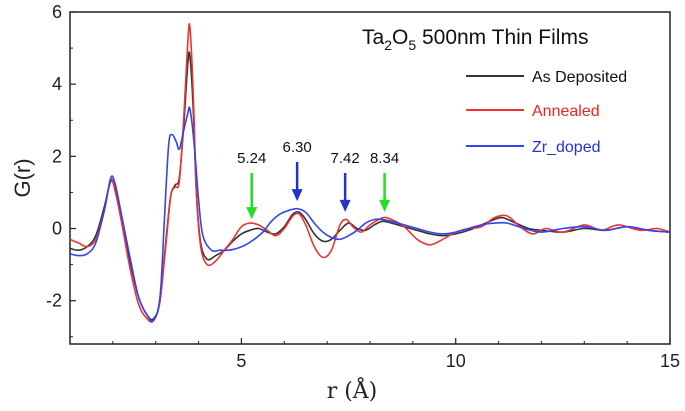 This screenshot has width=685, height=411. What do you see at coordinates (54, 301) in the screenshot?
I see `y-tick-label: -2` at bounding box center [54, 301].